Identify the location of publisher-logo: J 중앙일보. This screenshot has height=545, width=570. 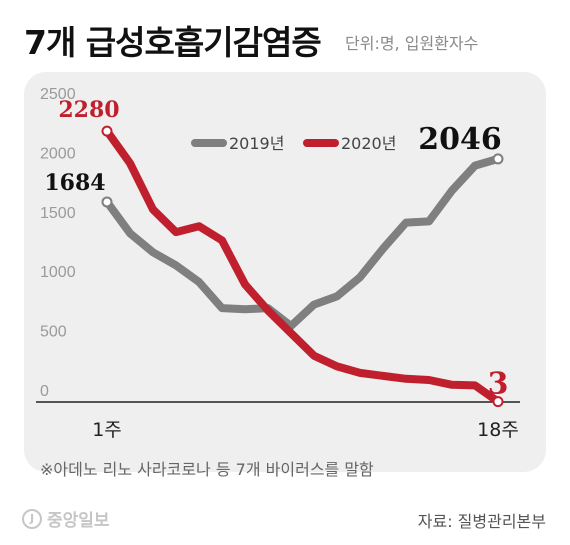
(66, 518).